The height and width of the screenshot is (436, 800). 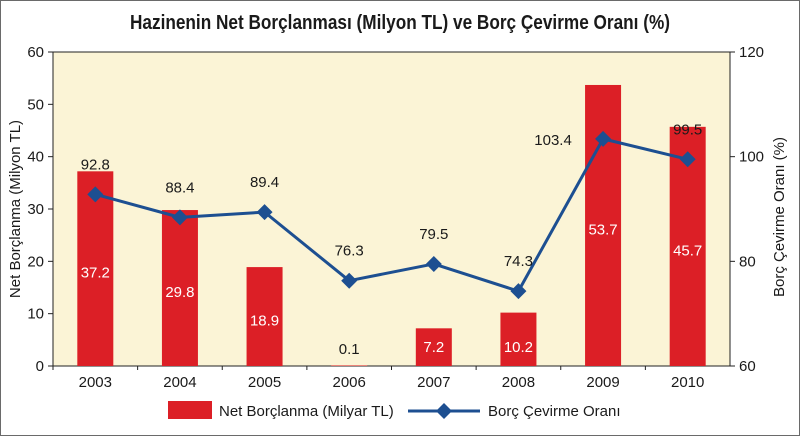 What do you see at coordinates (179, 382) in the screenshot?
I see `x-axis-tick-label: 2004` at bounding box center [179, 382].